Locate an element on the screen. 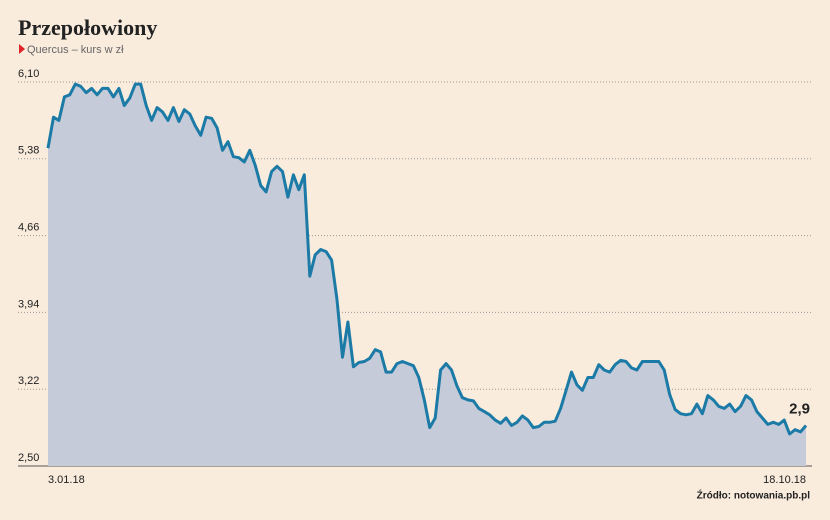 The height and width of the screenshot is (520, 830). y-tick-label: 5,38 is located at coordinates (28, 151).